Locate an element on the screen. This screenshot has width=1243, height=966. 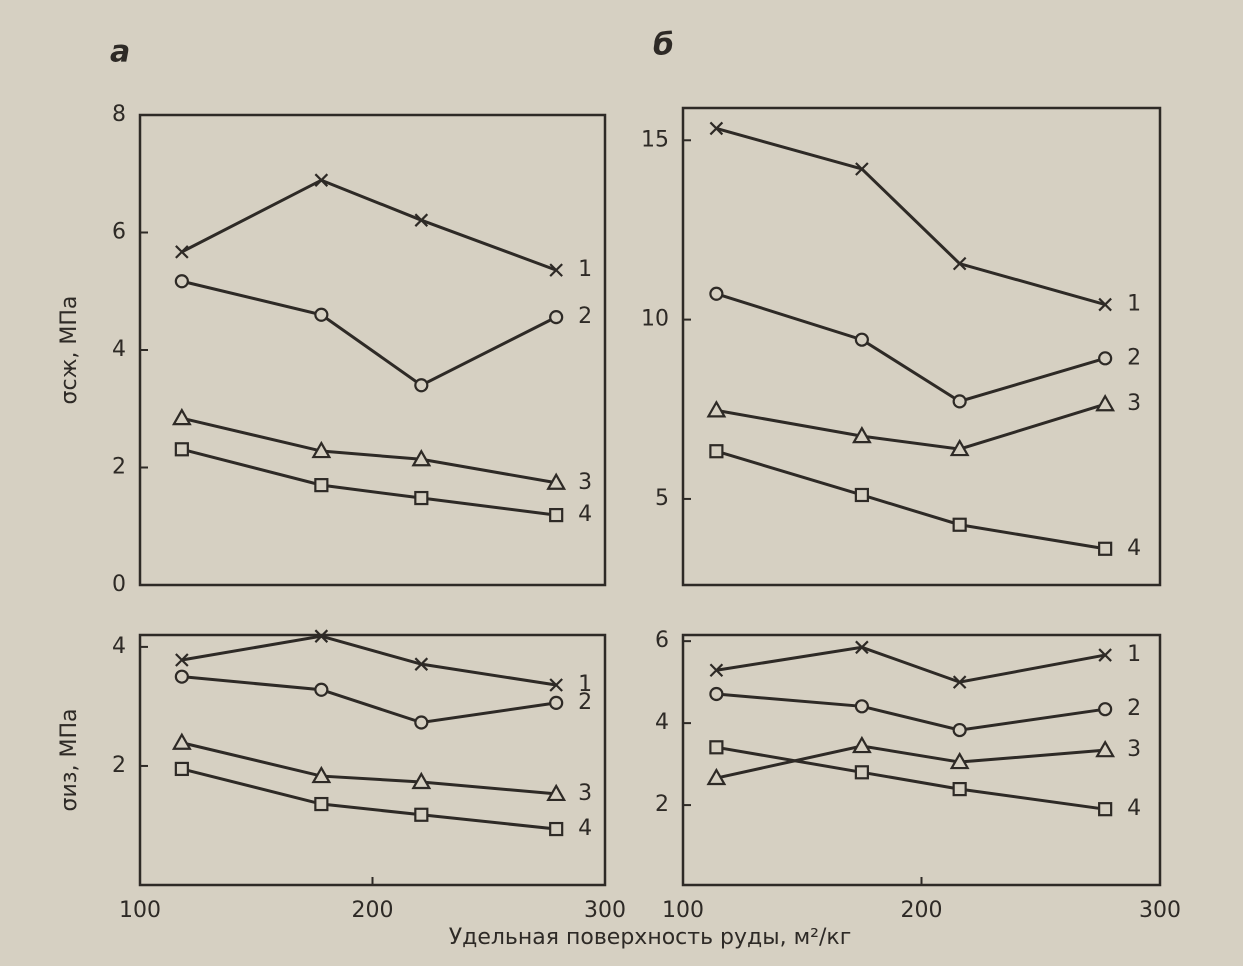
panel-label: а is located at coordinates (120, 52).